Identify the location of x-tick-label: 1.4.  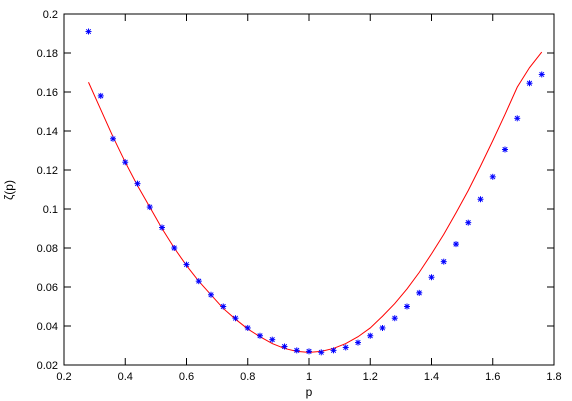
(431, 377).